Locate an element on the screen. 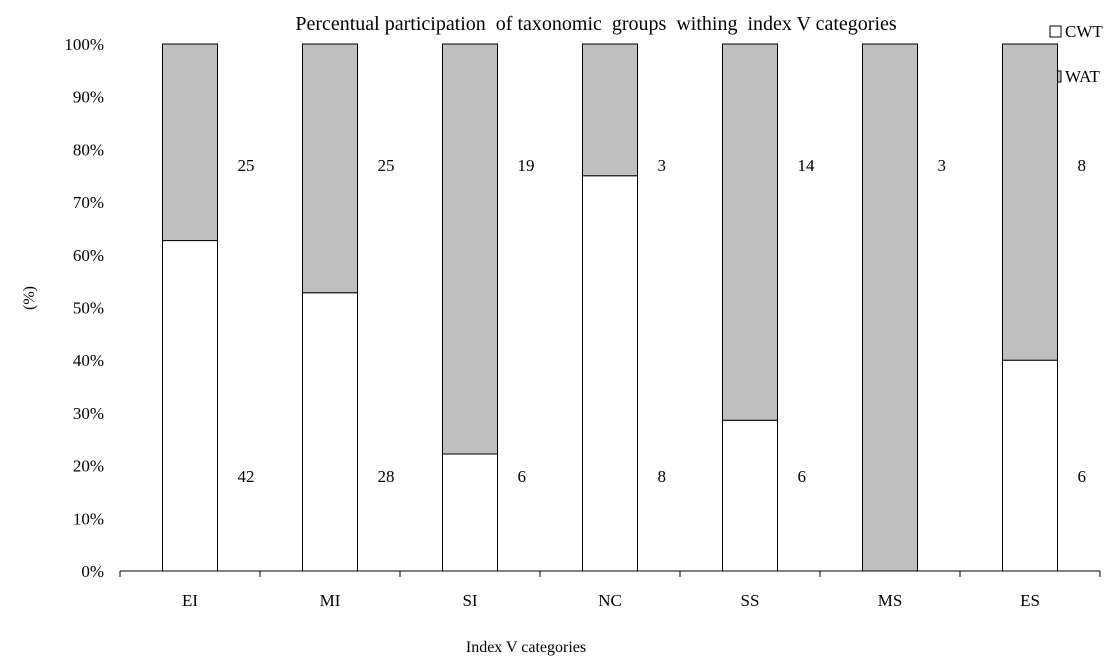 This screenshot has width=1120, height=657. y-tick-label: 10% is located at coordinates (88, 518).